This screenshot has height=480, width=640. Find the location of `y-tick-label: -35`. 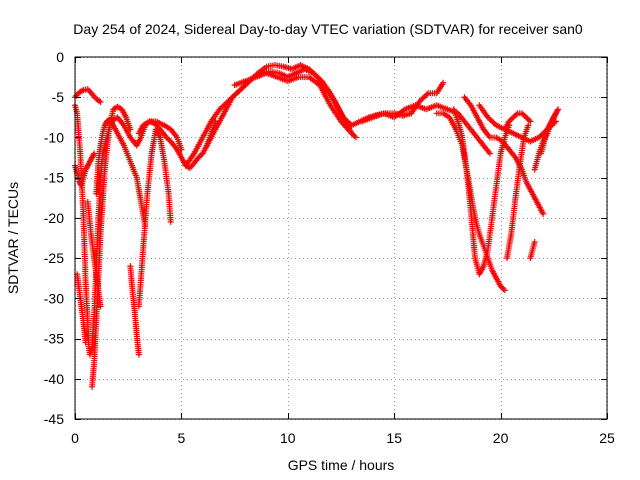

y-tick-label: -35 is located at coordinates (54, 339).